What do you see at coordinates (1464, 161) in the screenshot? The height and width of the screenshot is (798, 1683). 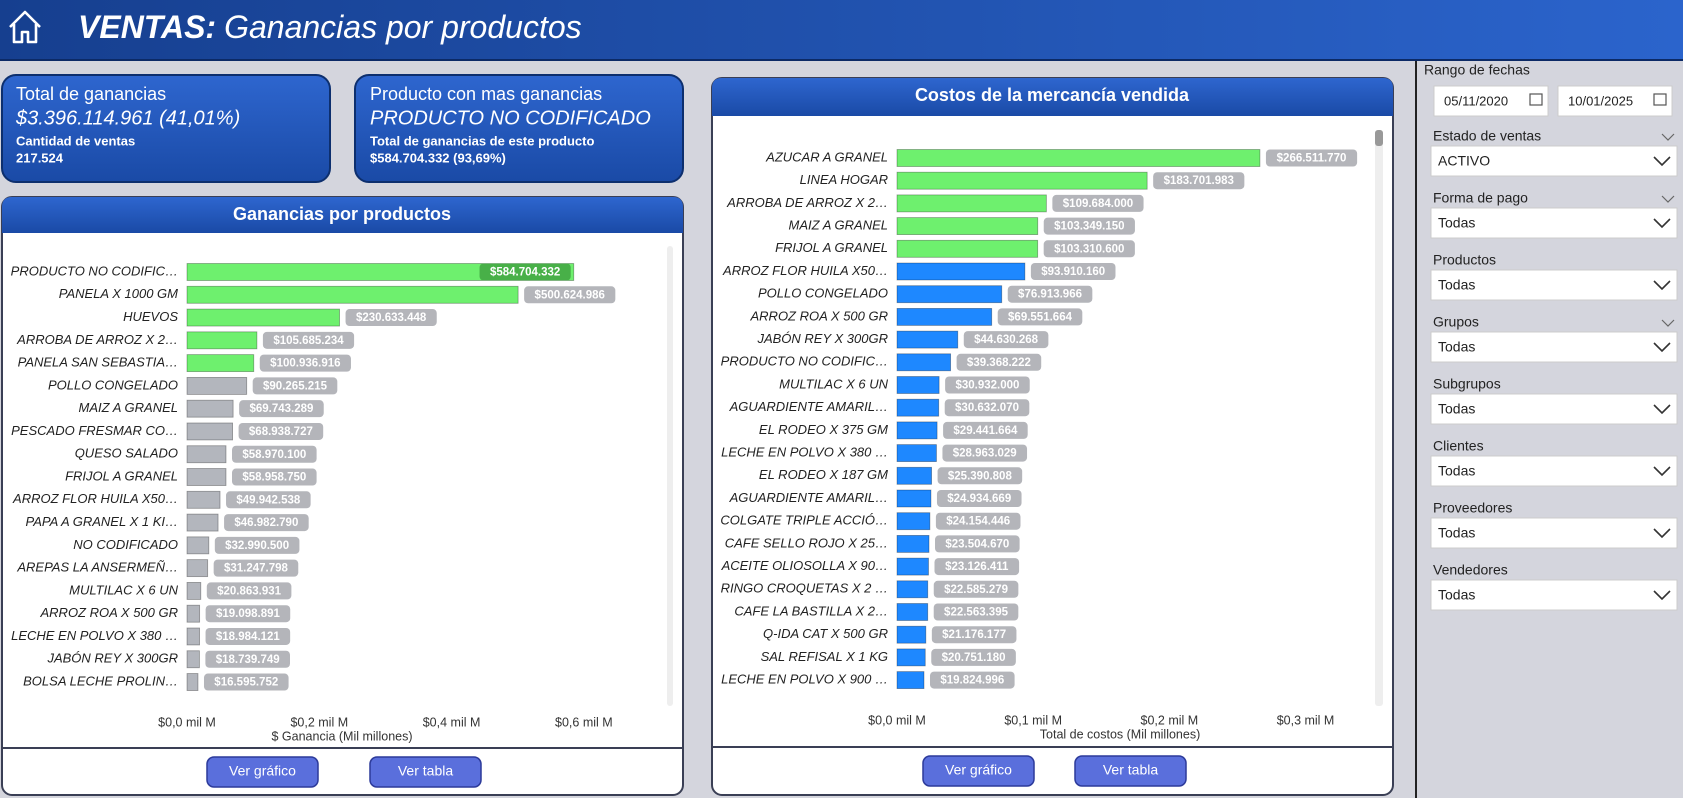 I see `dropdown-value: ACTIVO` at bounding box center [1464, 161].